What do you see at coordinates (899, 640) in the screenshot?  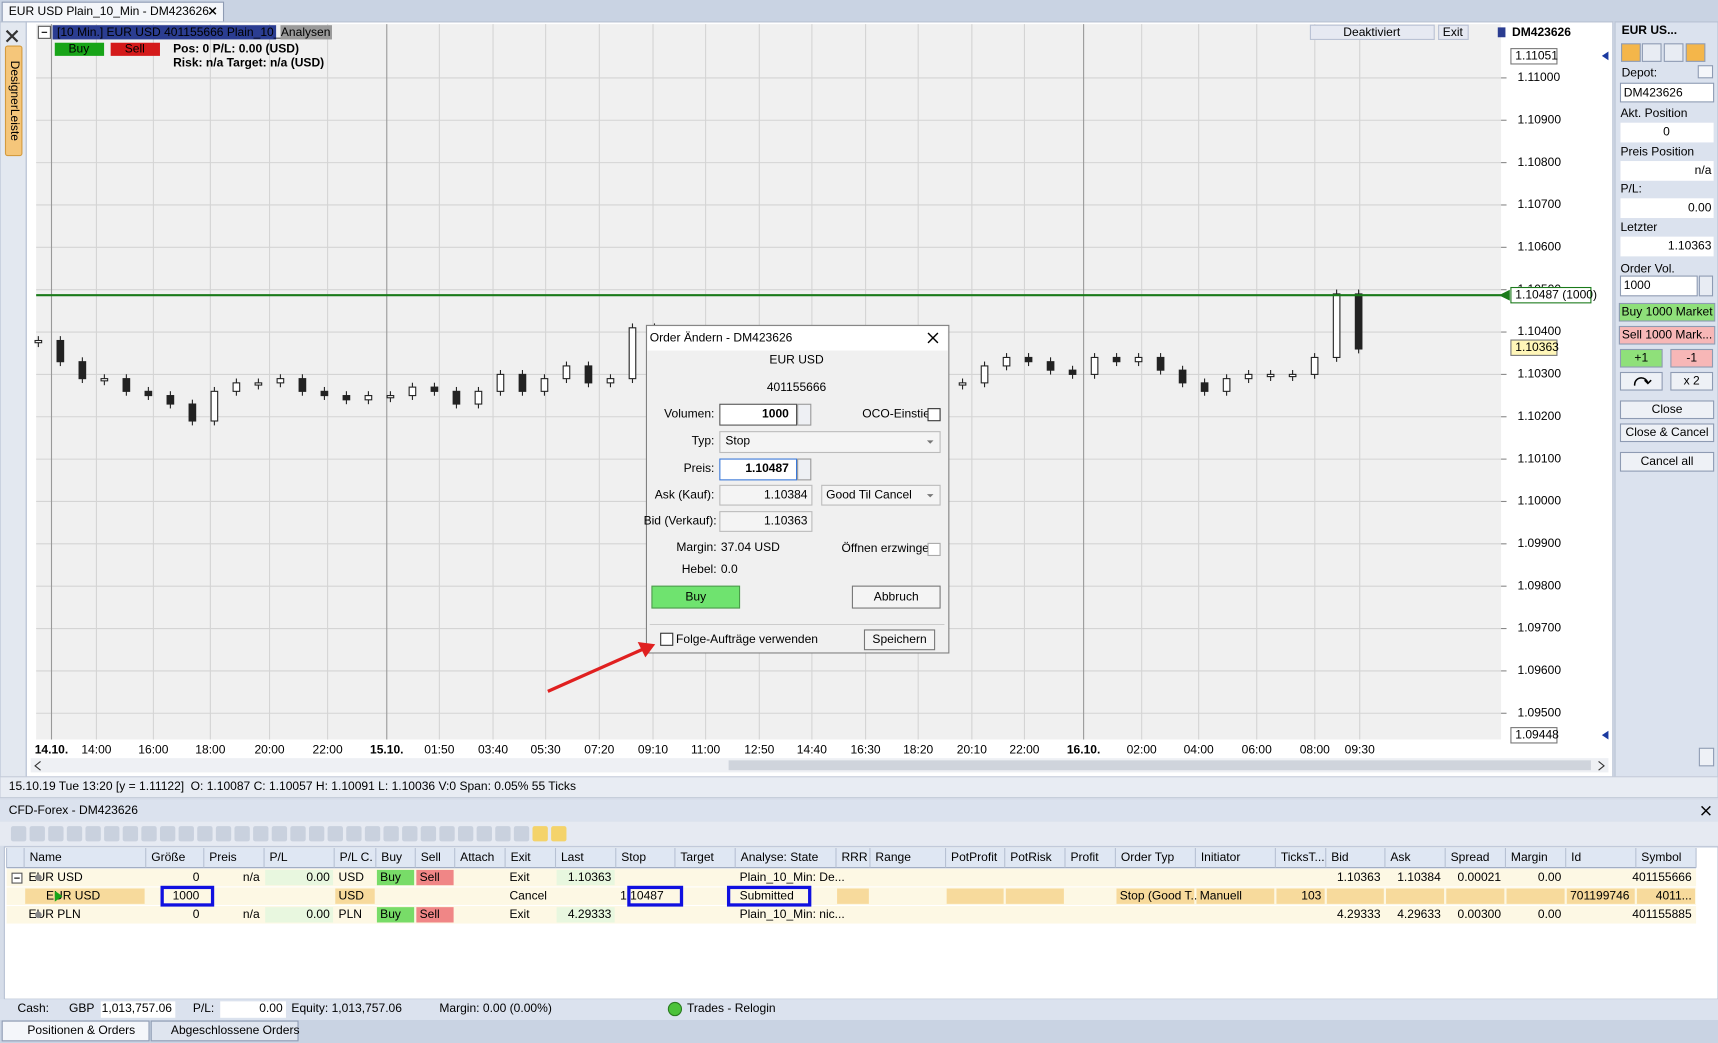 I see `save-button` at bounding box center [899, 640].